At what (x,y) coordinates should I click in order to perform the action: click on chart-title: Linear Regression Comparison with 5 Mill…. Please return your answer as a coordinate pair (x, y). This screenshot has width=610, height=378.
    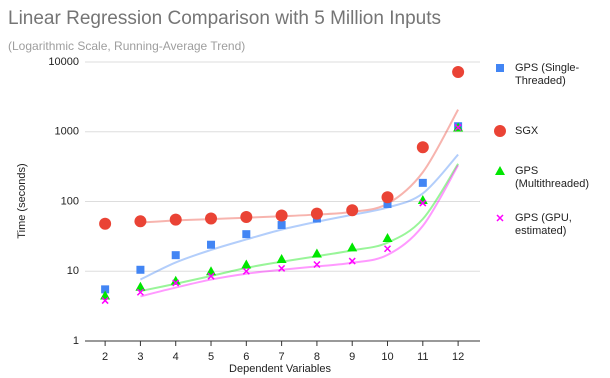
    Looking at the image, I should click on (224, 18).